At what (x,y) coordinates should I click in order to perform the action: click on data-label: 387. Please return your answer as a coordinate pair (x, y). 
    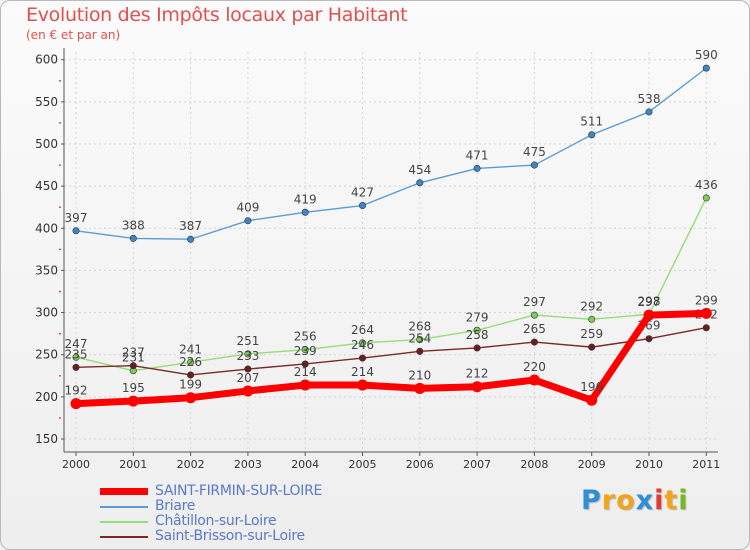
    Looking at the image, I should click on (190, 226).